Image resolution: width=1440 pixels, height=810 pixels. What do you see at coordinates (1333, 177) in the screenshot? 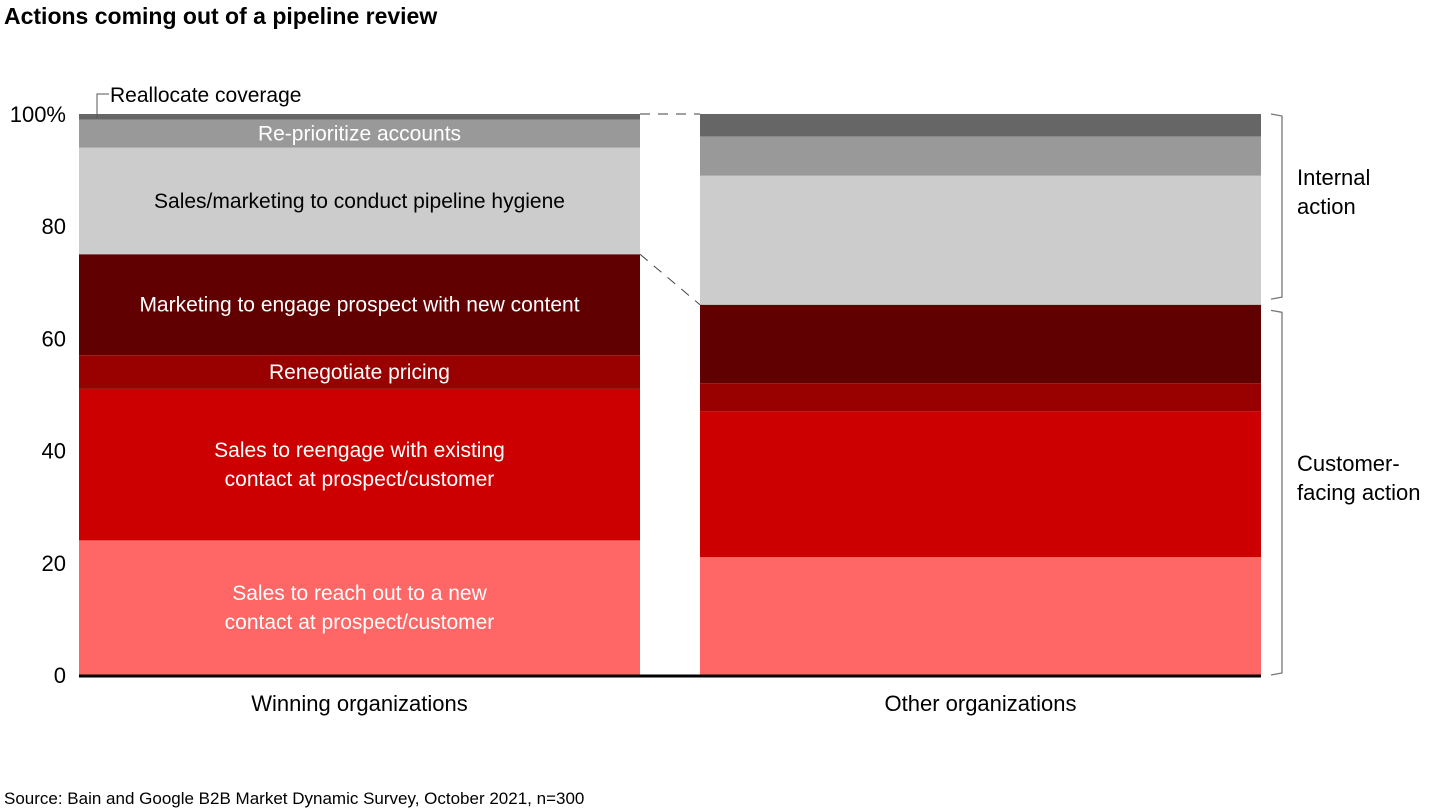
I see `bracket-label: Internal` at bounding box center [1333, 177].